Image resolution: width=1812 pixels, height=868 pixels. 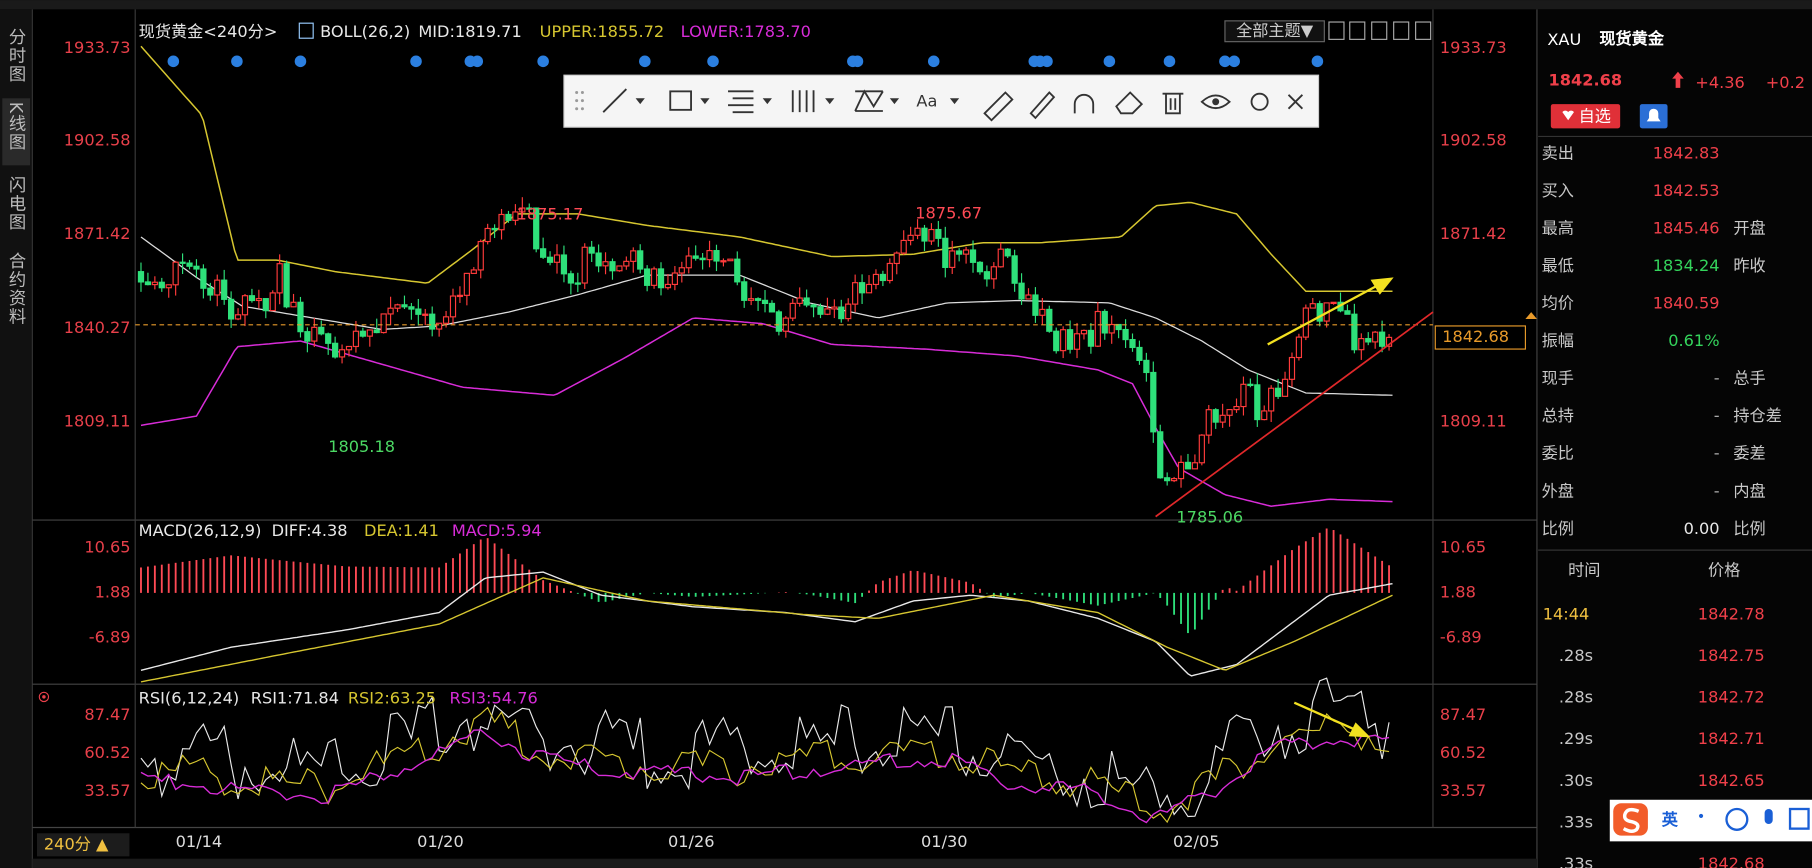 I want to click on tool-eraser, so click(x=1129, y=103).